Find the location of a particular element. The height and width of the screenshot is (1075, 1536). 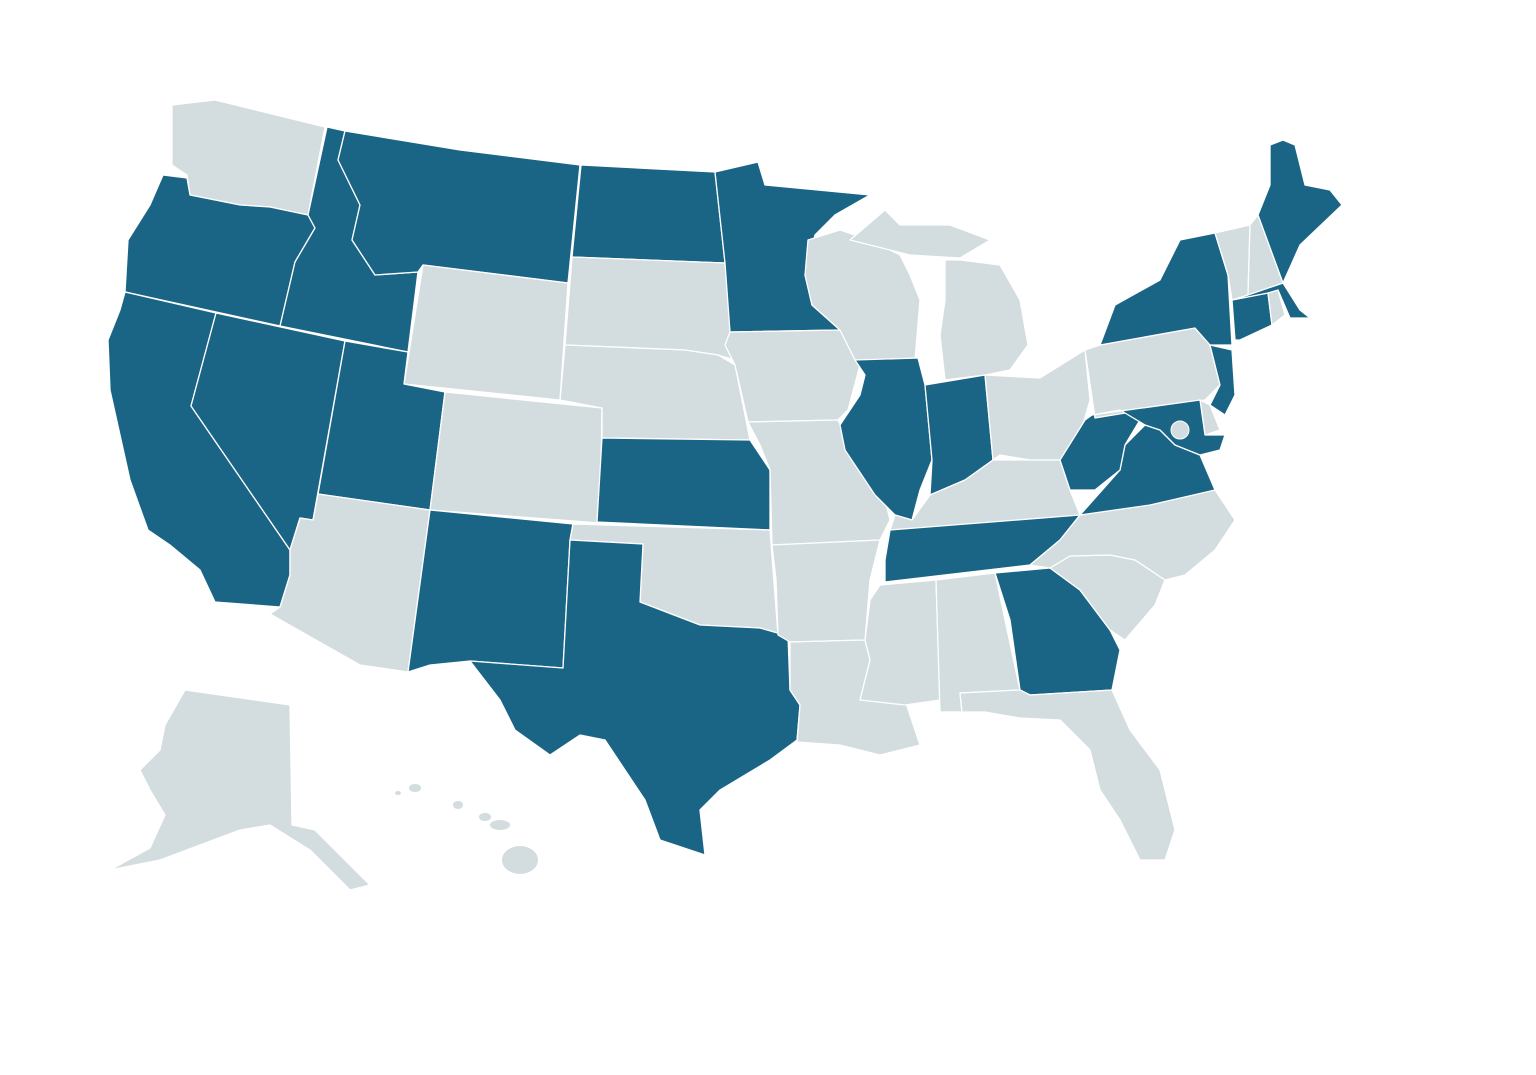

state-ia is located at coordinates (792, 376).